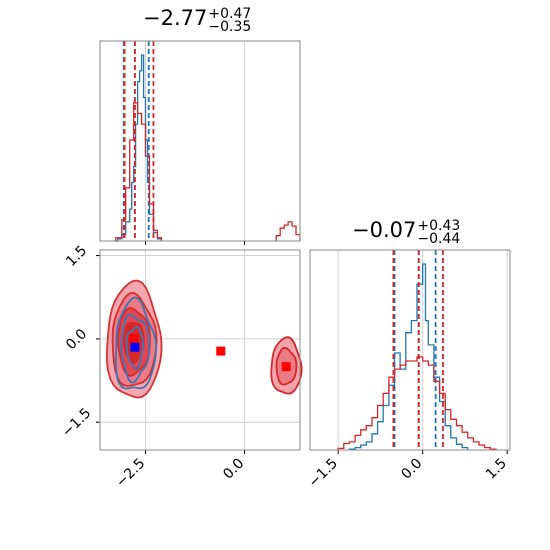 This screenshot has width=550, height=550. I want to click on panel3-title: −0.07 +0.43 −0.44, so click(406, 232).